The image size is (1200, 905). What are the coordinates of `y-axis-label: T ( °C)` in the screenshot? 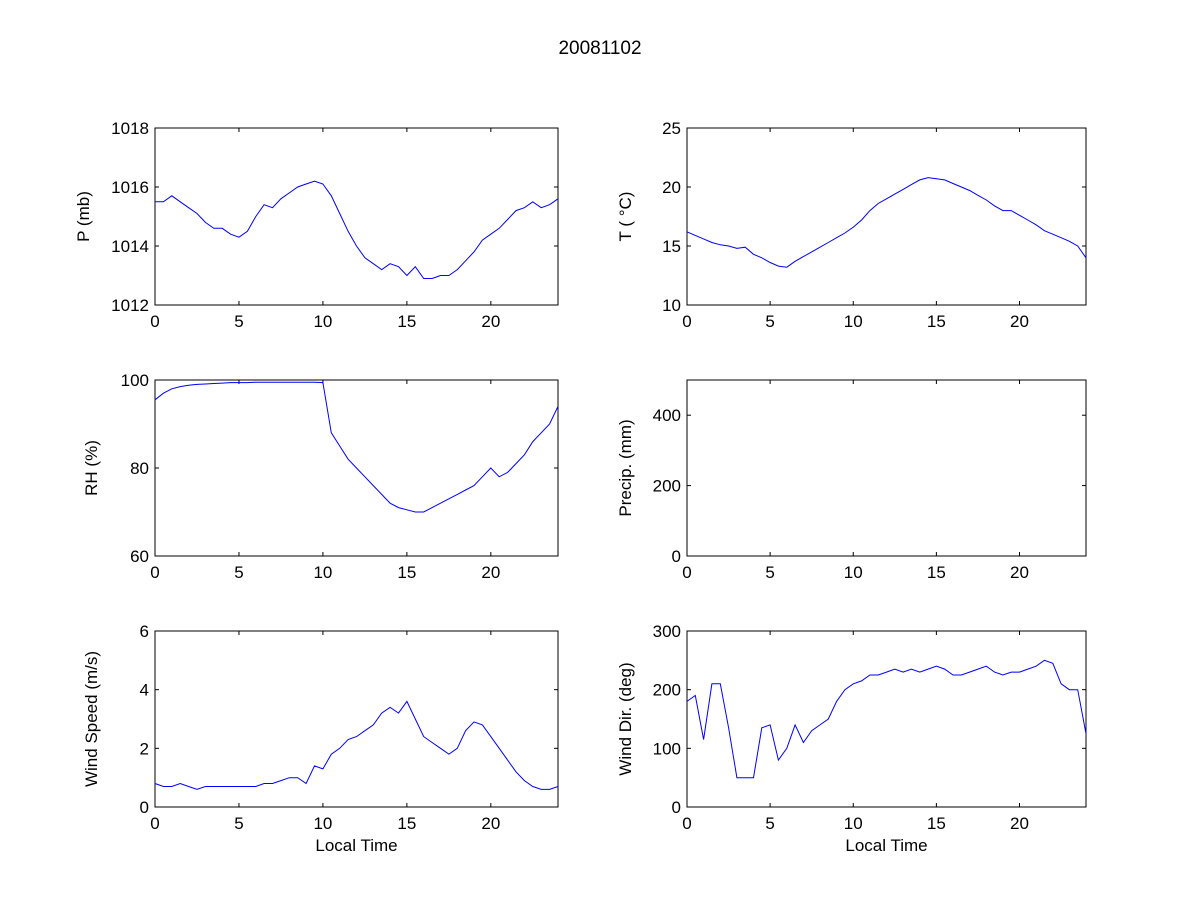 It's located at (625, 217).